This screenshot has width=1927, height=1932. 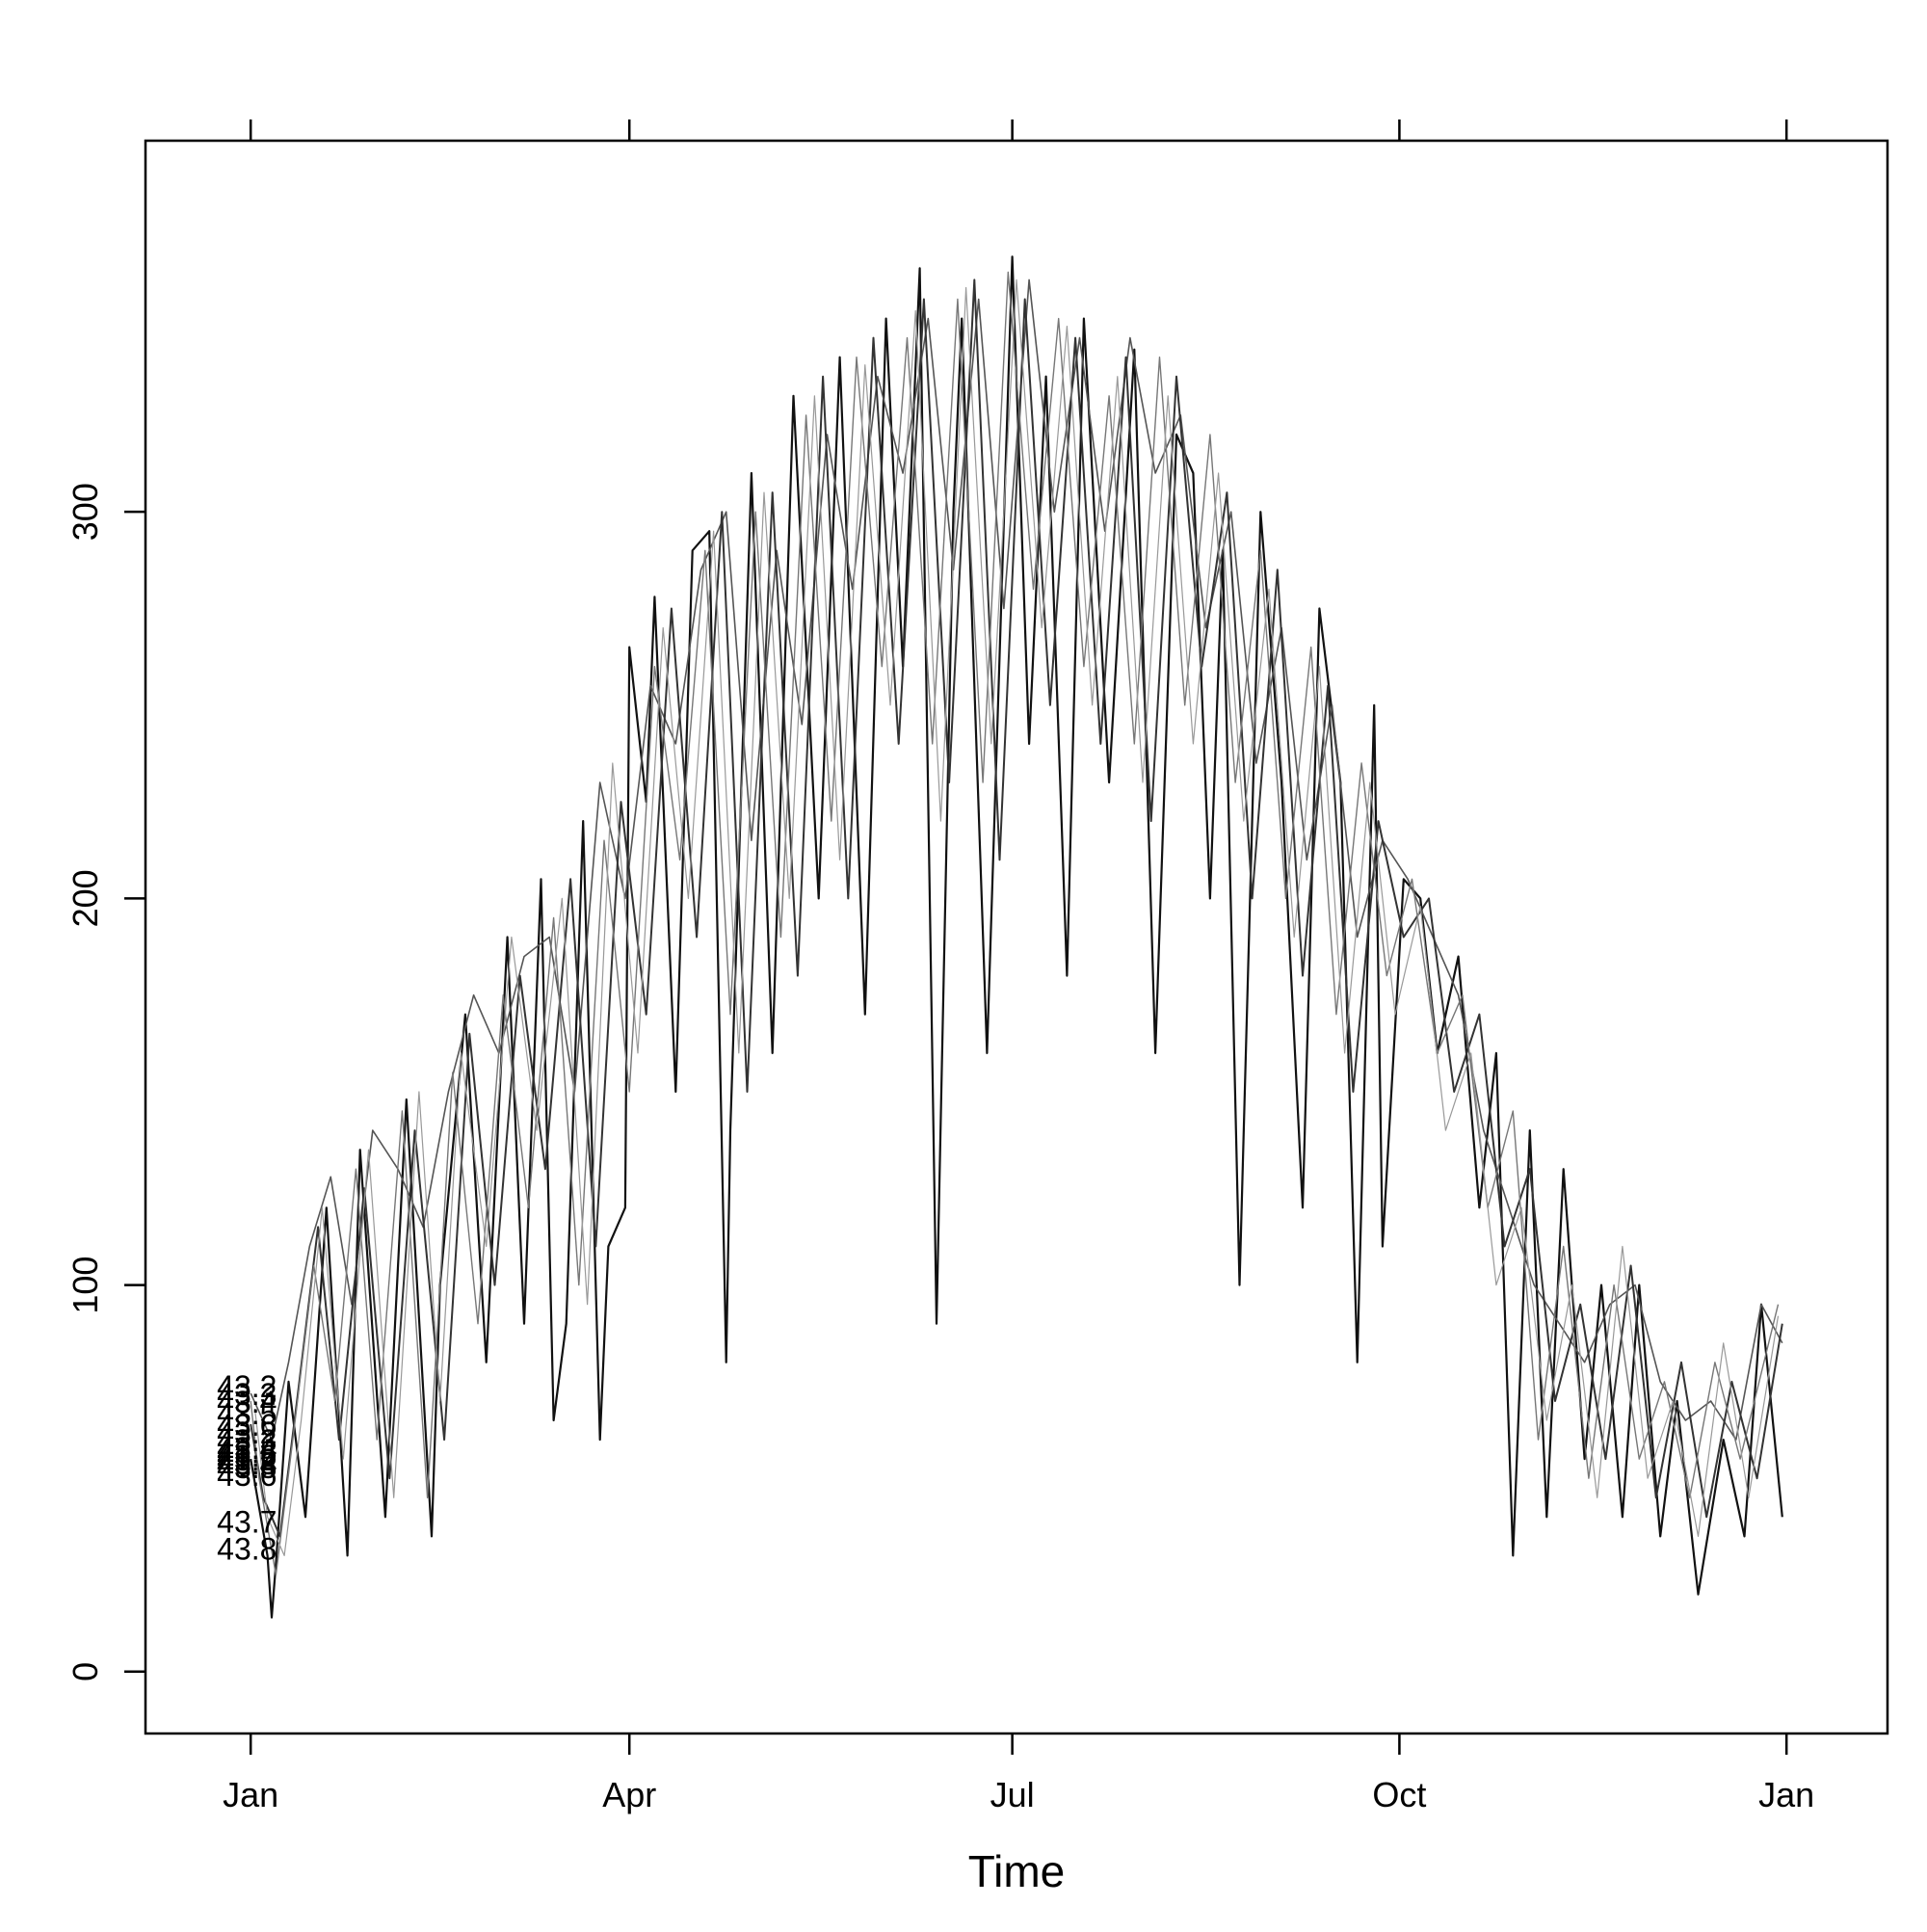 I want to click on x-tick-label: Jul, so click(x=1012, y=1794).